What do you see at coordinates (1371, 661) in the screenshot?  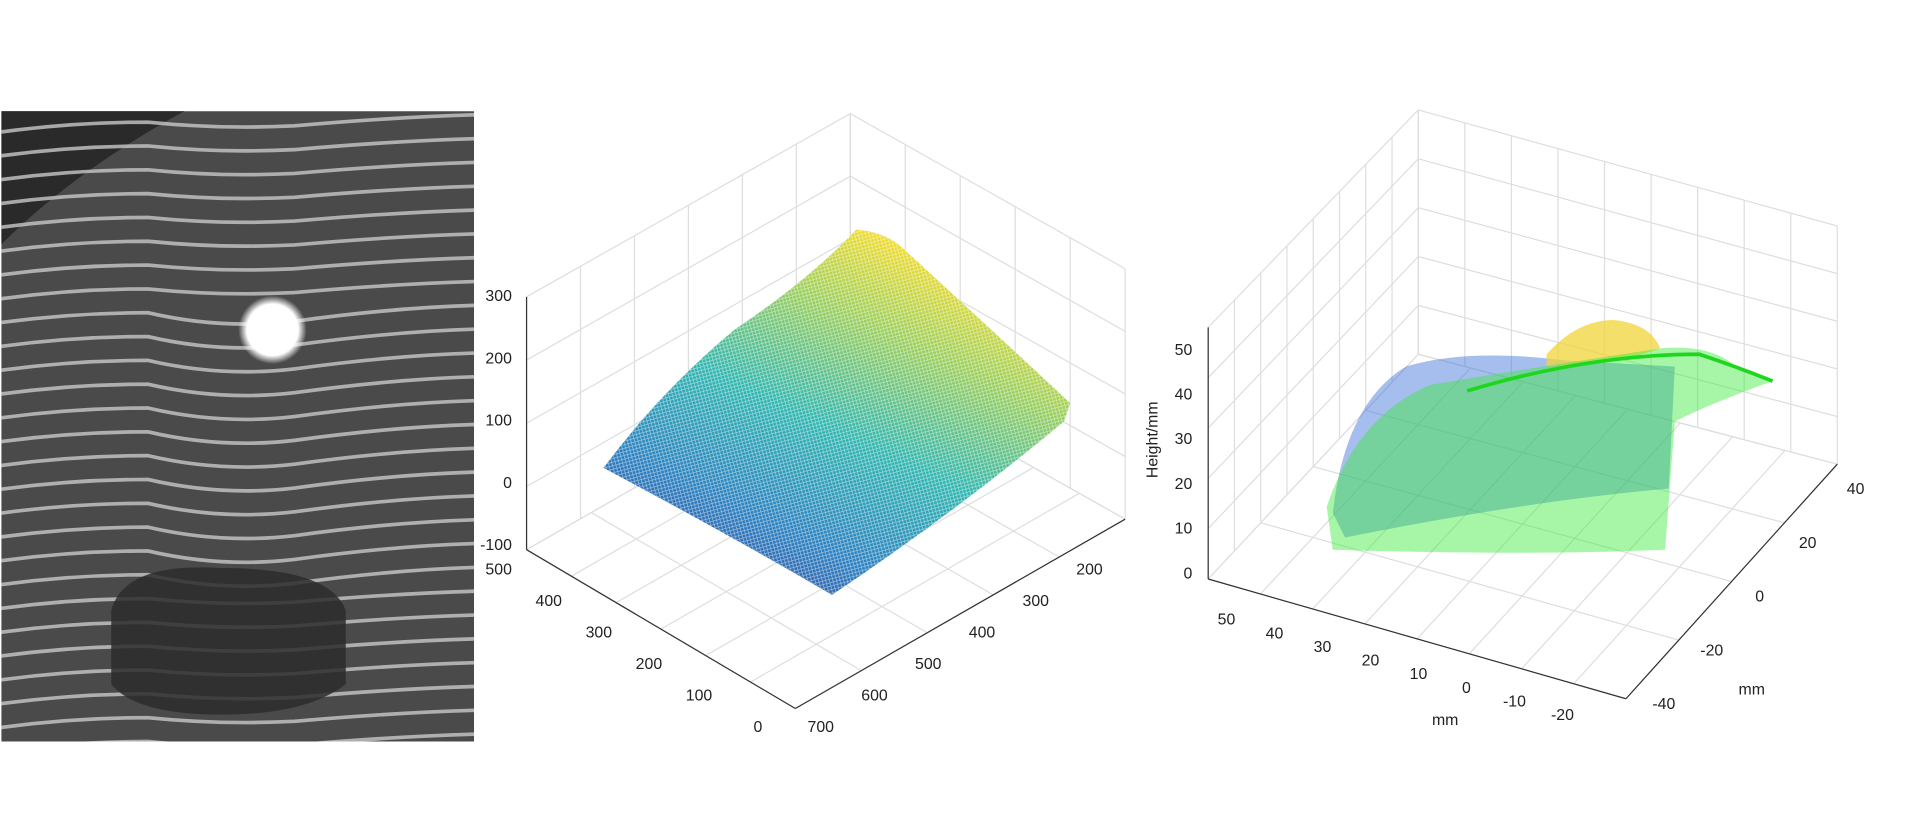 I see `x-tick-label: 20` at bounding box center [1371, 661].